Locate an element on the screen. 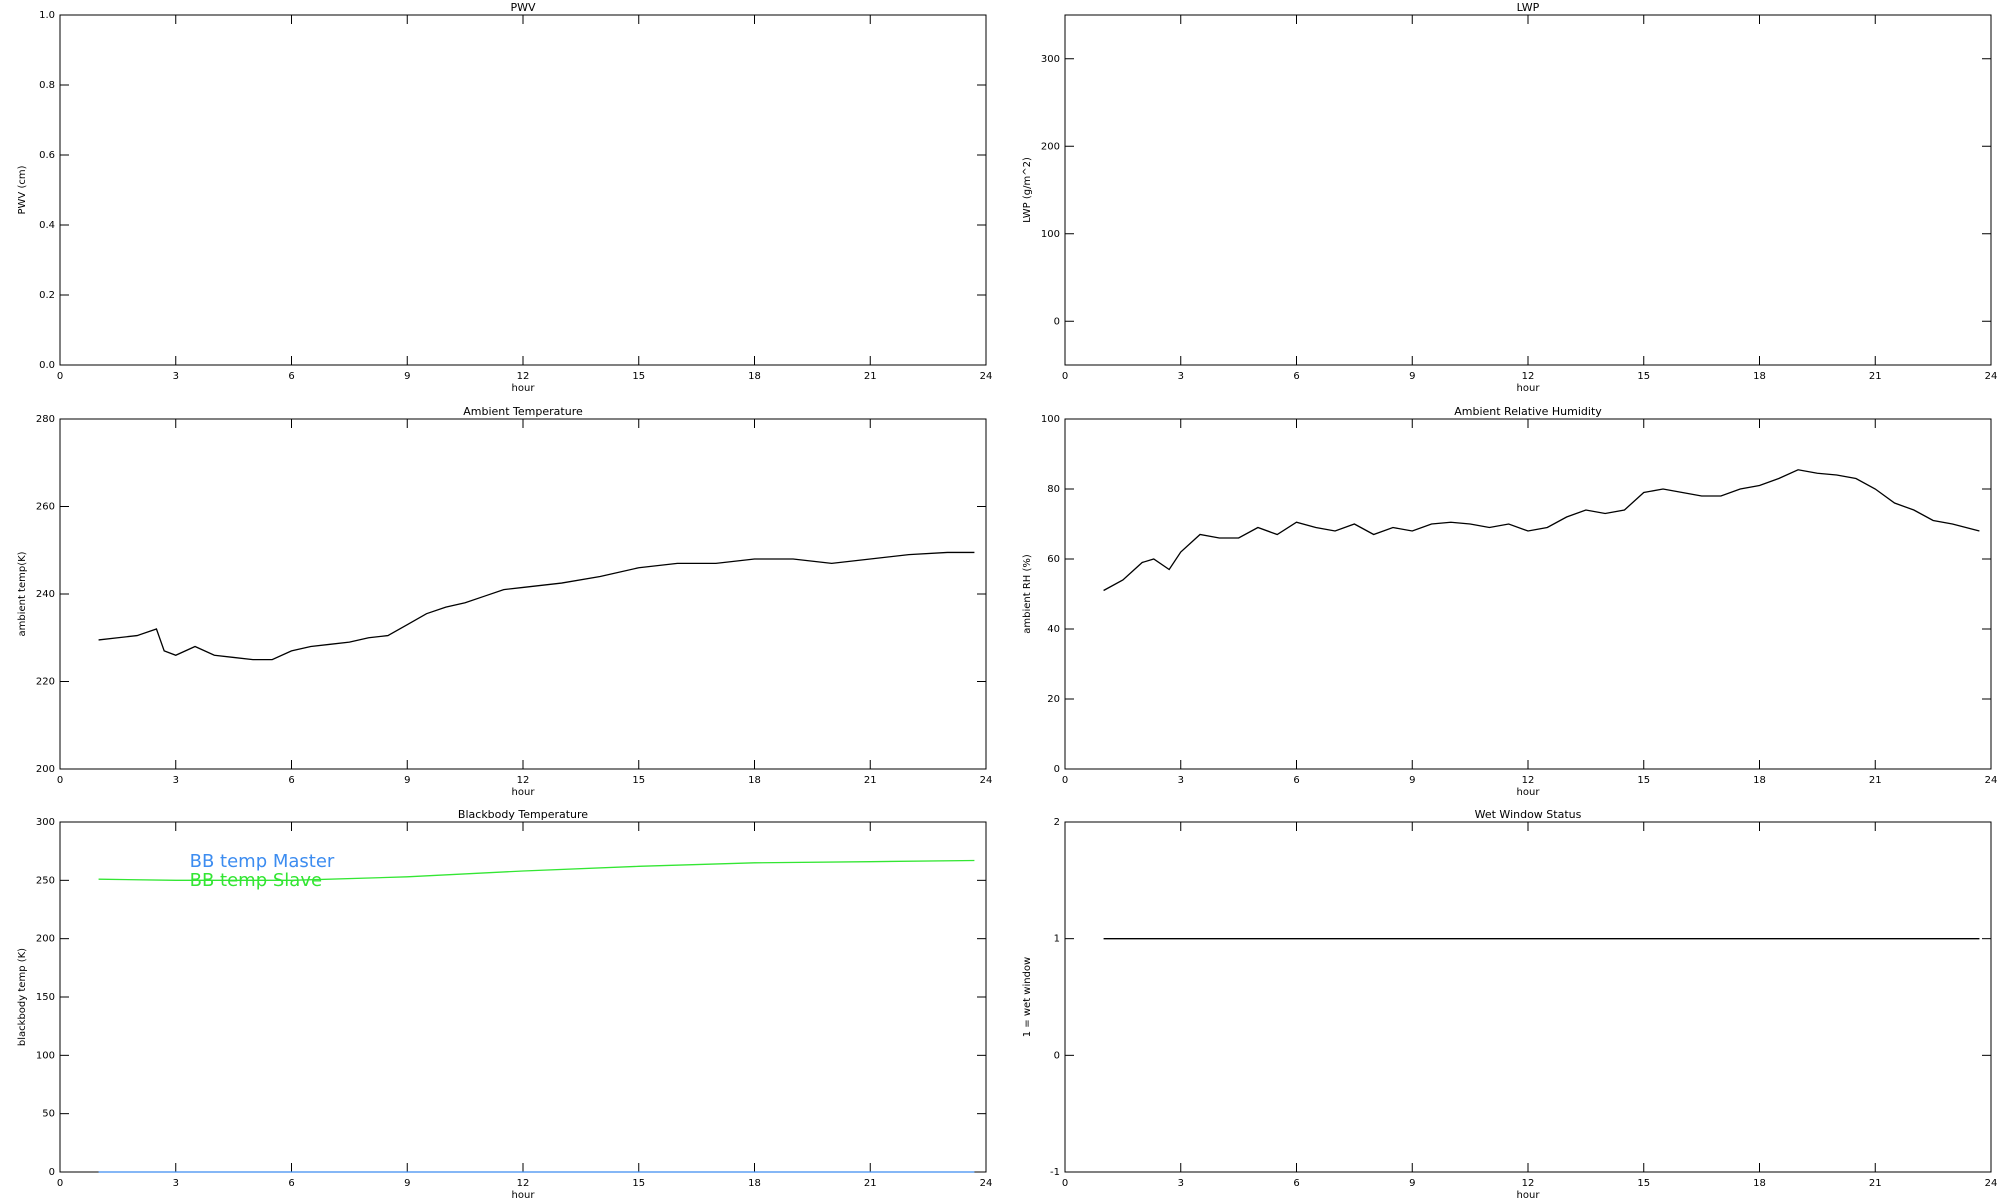  y-tick-label: 240 is located at coordinates (45, 594).